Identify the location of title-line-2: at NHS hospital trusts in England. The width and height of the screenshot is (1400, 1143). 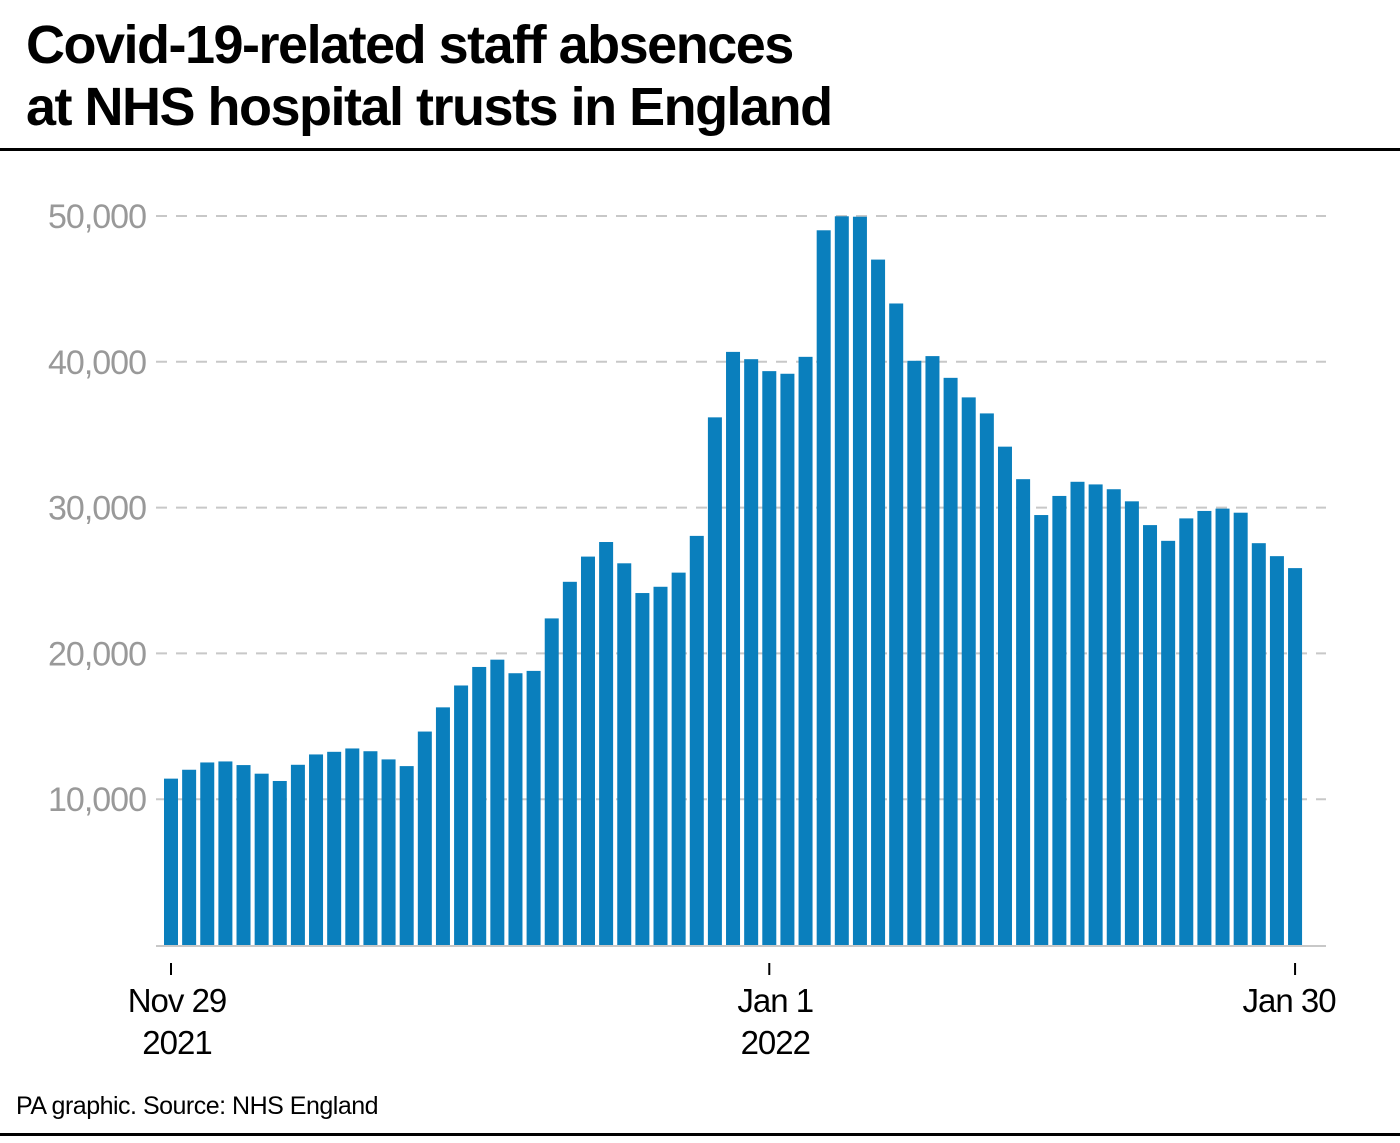
(429, 107).